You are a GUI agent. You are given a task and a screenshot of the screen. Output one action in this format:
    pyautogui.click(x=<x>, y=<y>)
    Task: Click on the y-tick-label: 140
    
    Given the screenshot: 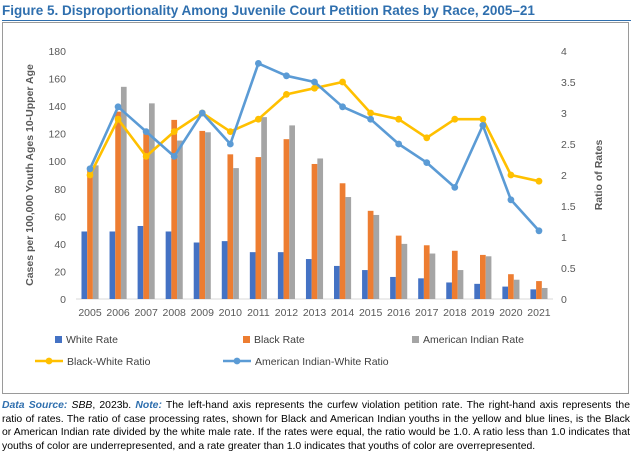 What is the action you would take?
    pyautogui.click(x=57, y=107)
    